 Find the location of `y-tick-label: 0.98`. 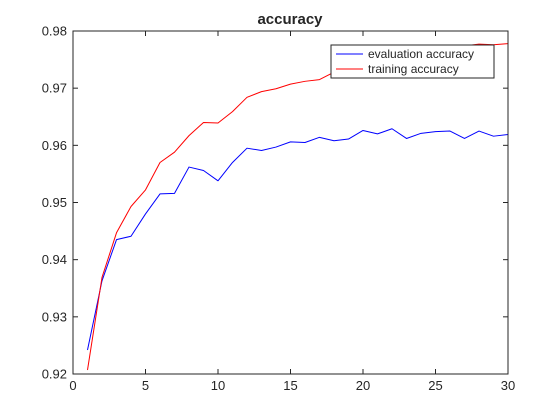

y-tick-label: 0.98 is located at coordinates (54, 31).